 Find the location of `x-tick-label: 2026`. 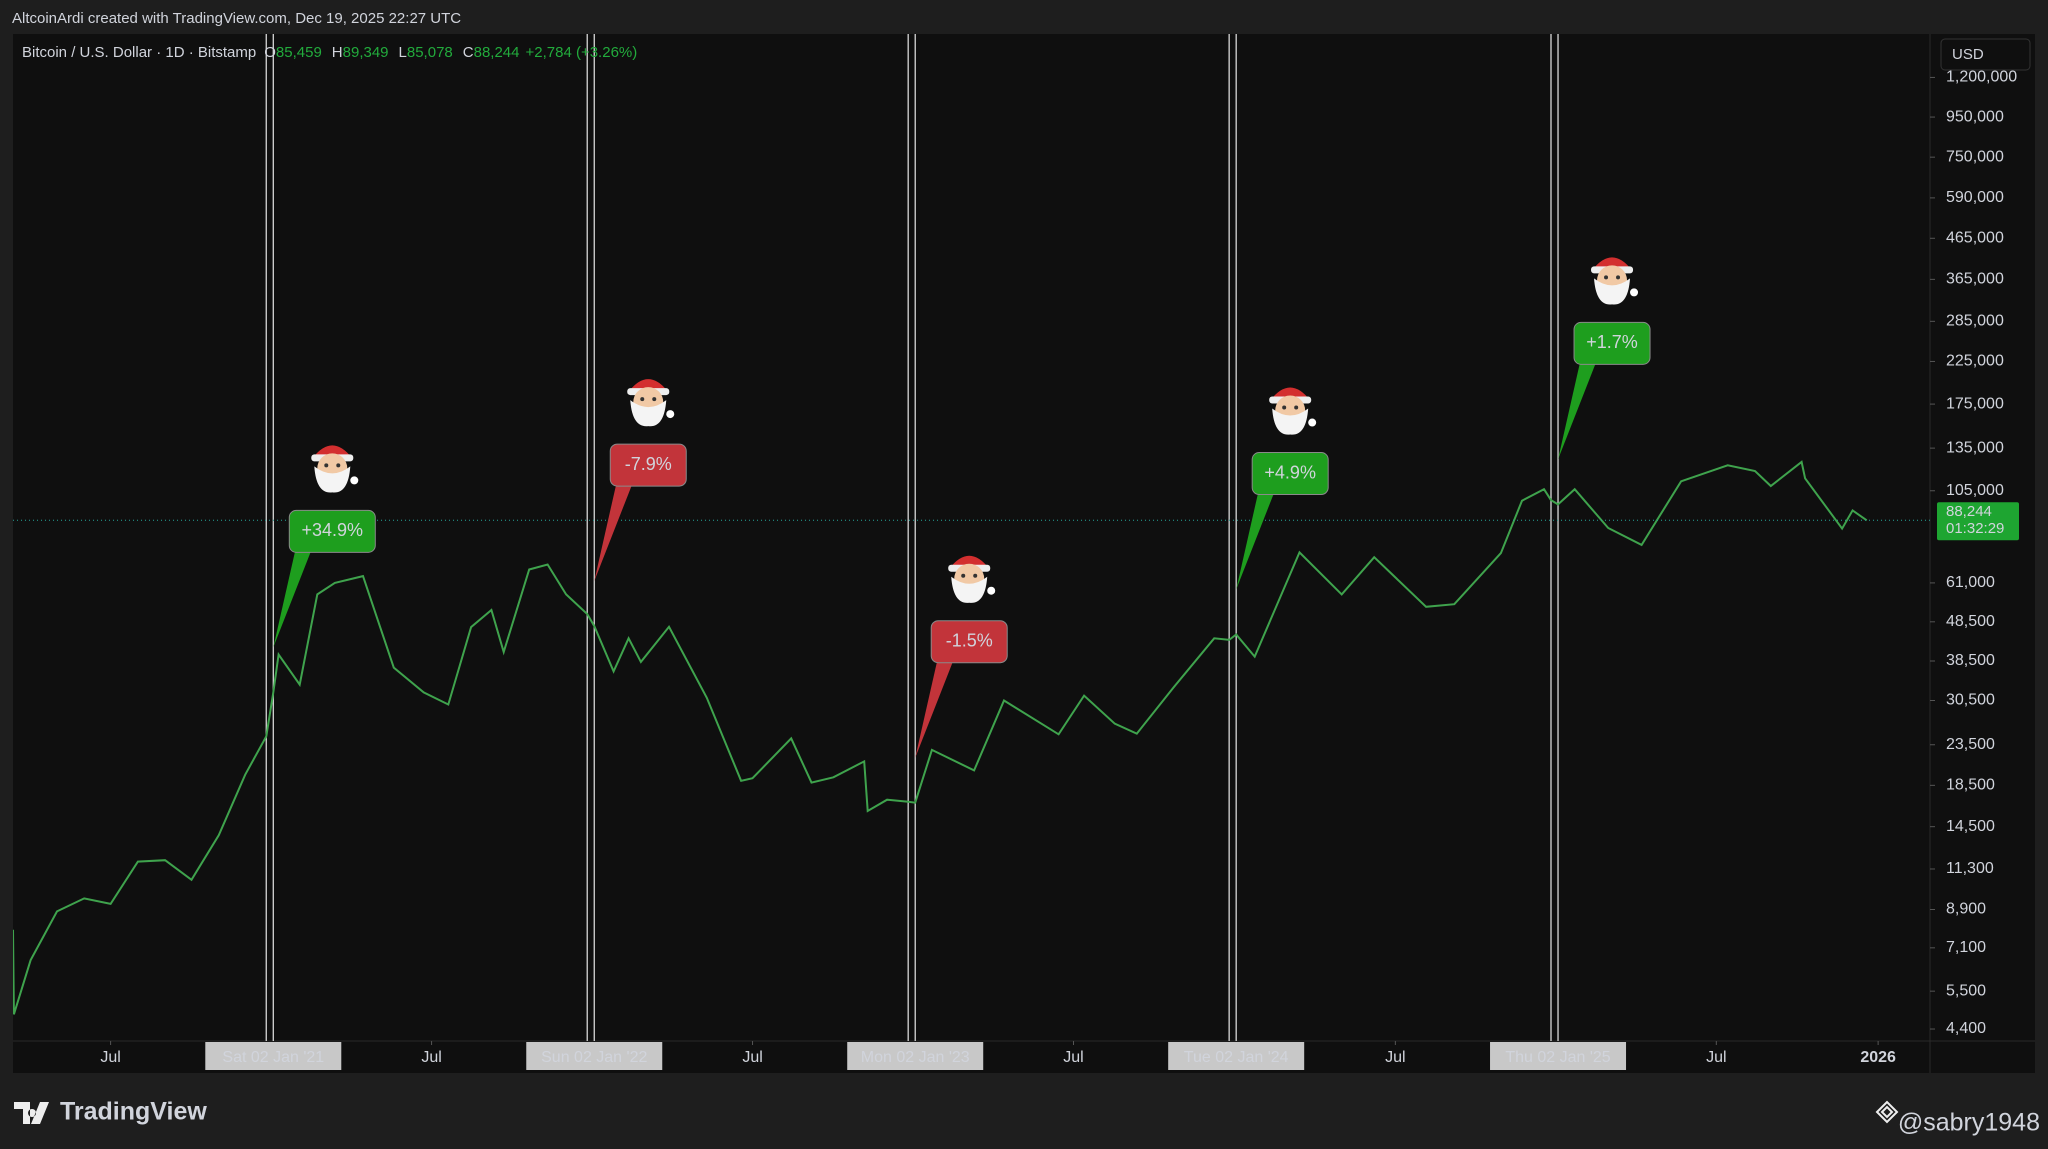

x-tick-label: 2026 is located at coordinates (1878, 1057).